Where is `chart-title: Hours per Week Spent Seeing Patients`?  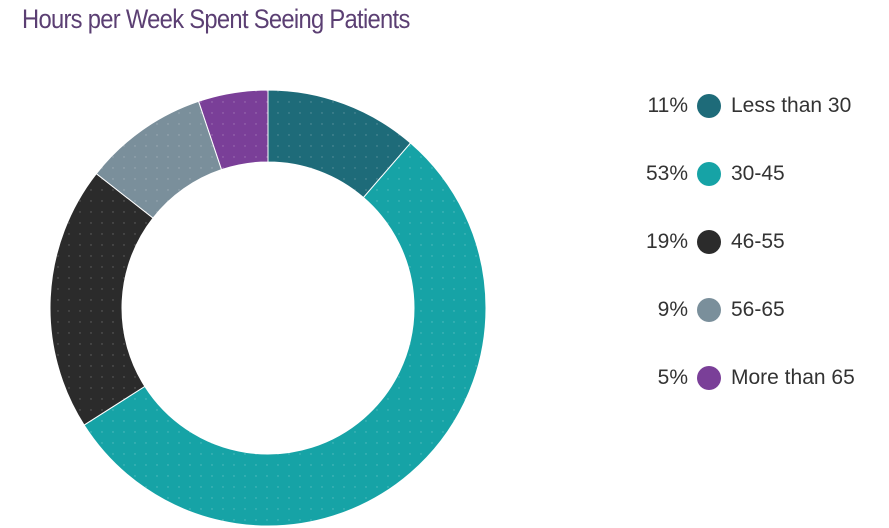
chart-title: Hours per Week Spent Seeing Patients is located at coordinates (216, 19).